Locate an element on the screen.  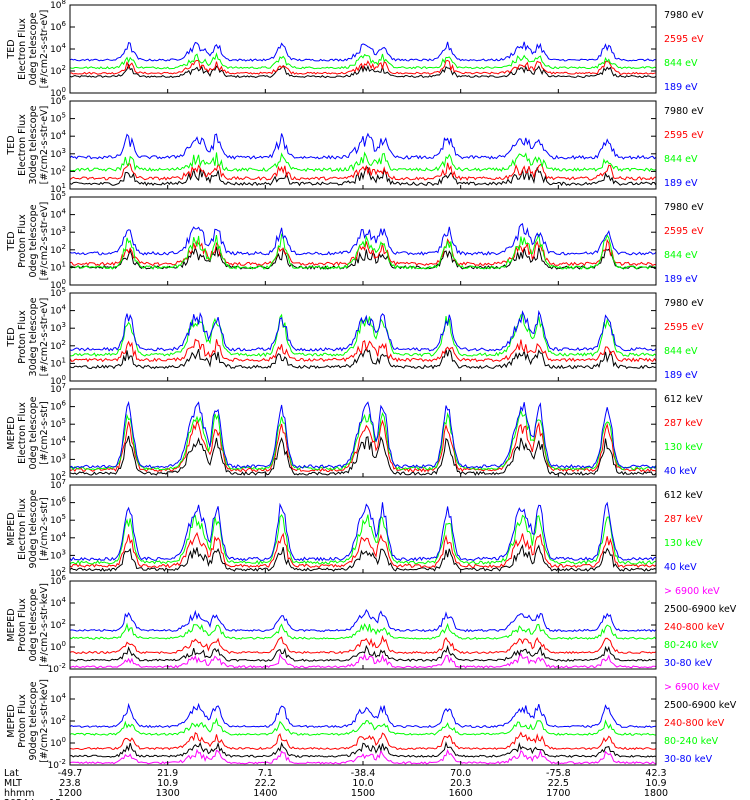
y-axis-label-line: Proton Flux is located at coordinates (22, 625).